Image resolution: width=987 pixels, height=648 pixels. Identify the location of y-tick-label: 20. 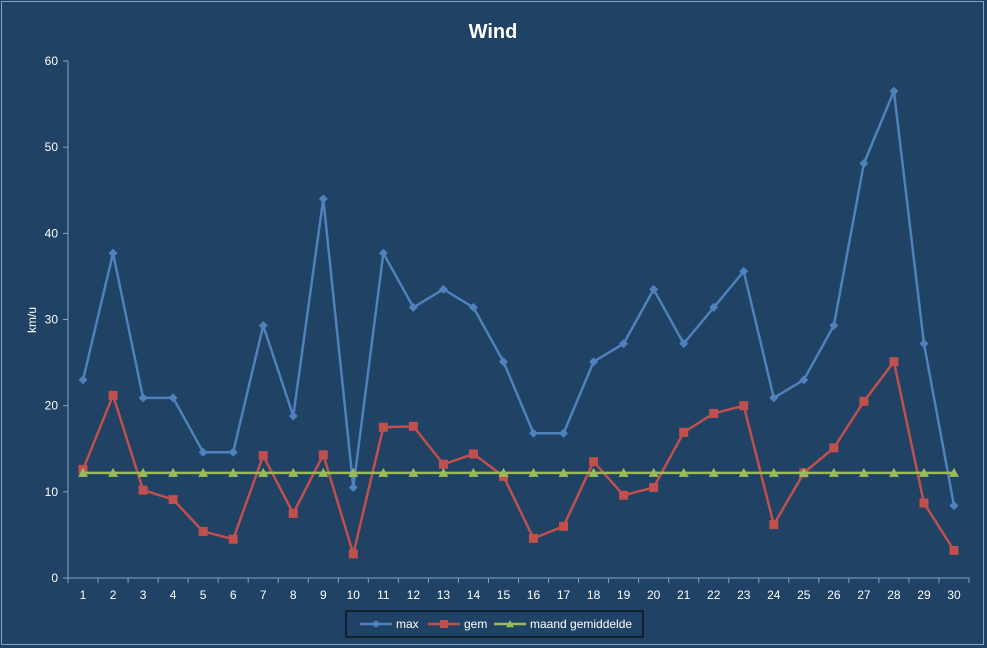
(52, 406).